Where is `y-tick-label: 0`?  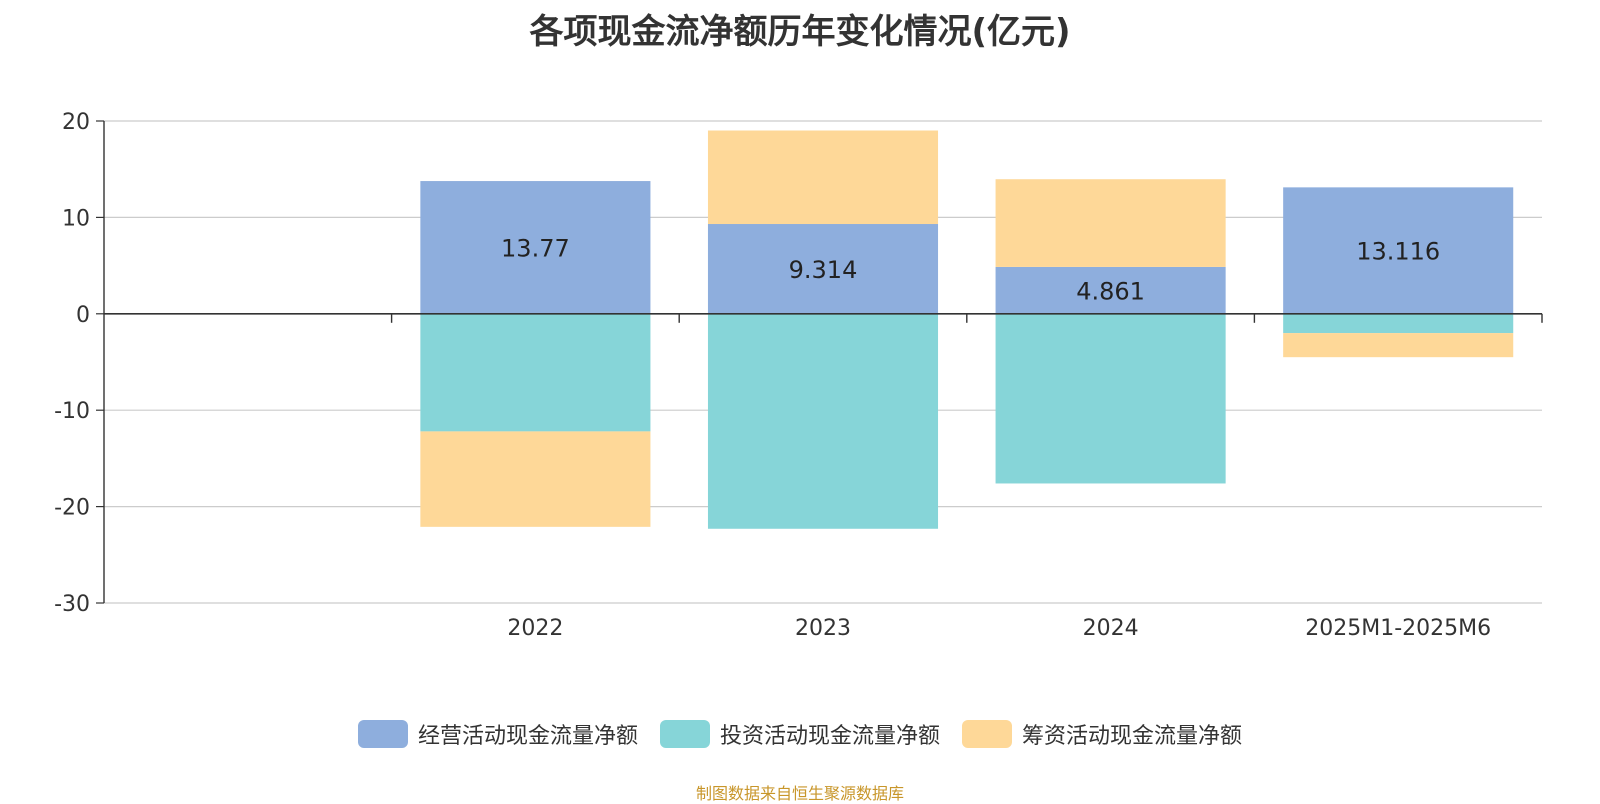
y-tick-label: 0 is located at coordinates (83, 315).